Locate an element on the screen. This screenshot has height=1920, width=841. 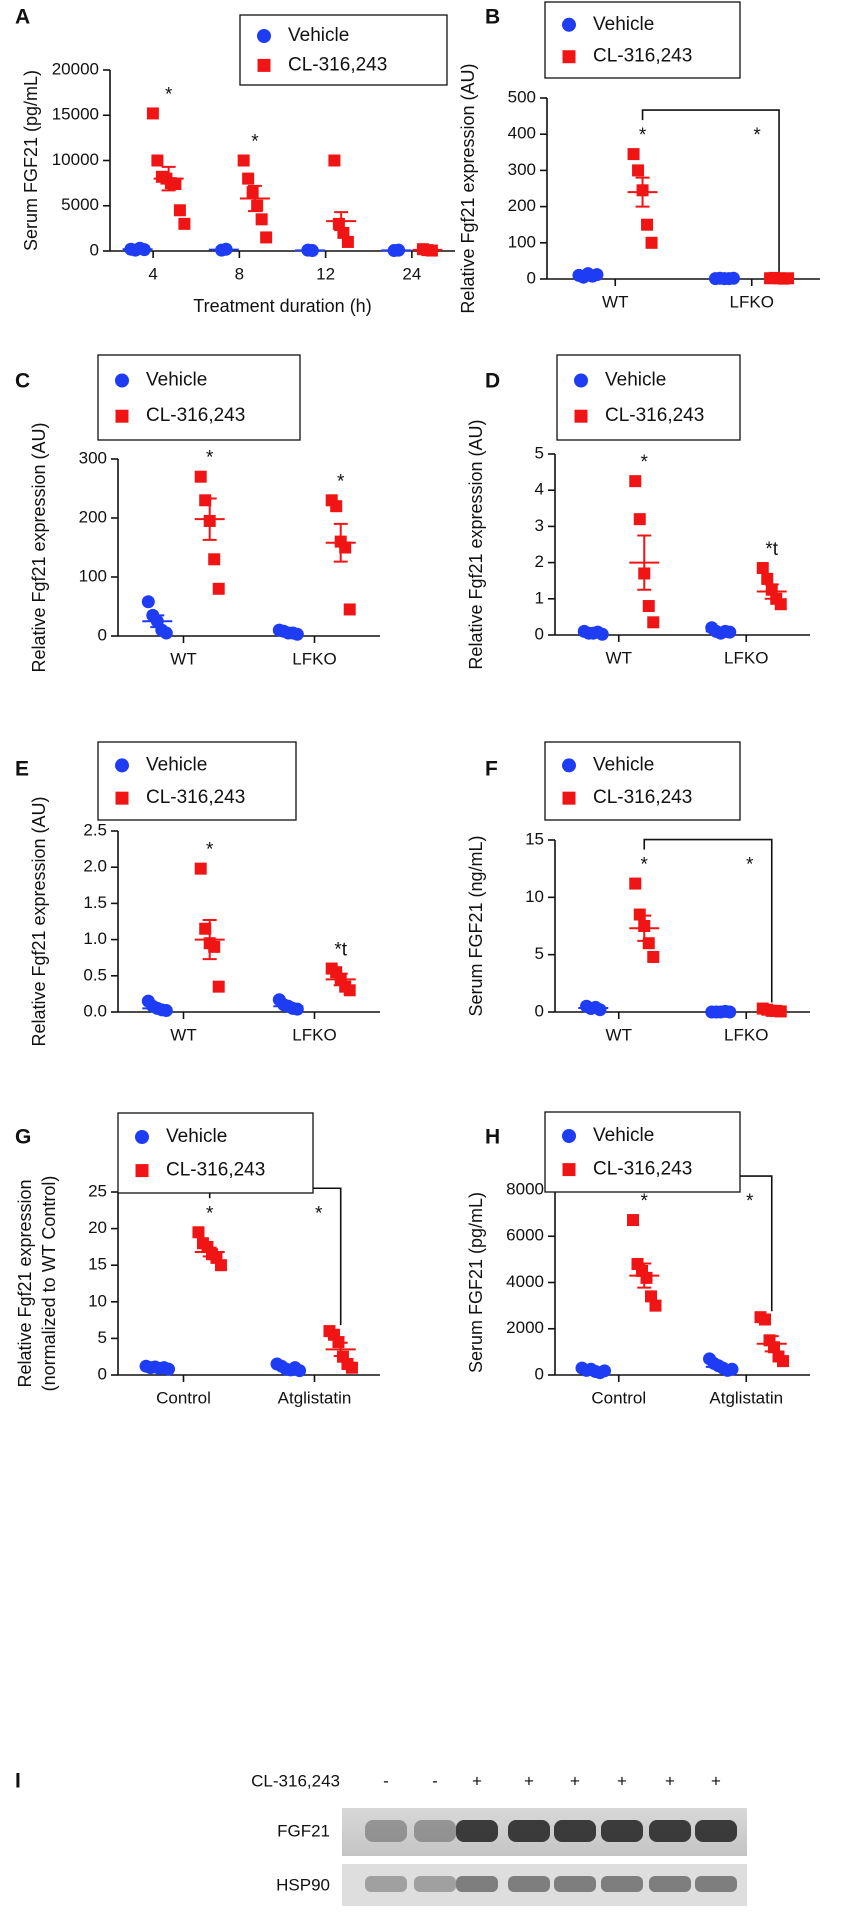
y-tick-label: 100 is located at coordinates (522, 241).